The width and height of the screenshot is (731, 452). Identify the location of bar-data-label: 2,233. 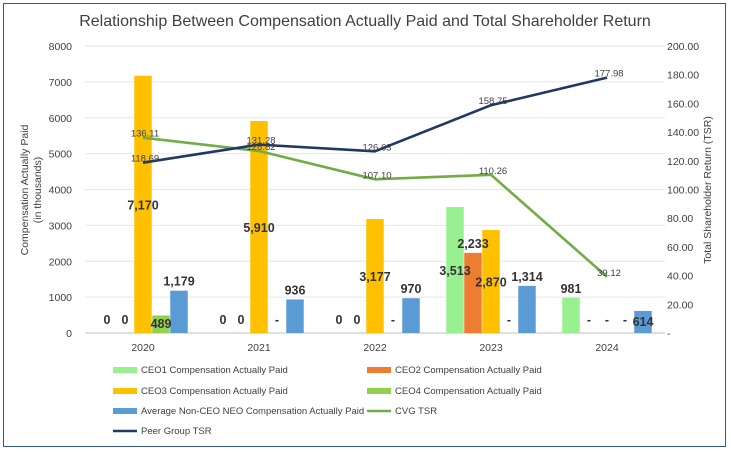
(472, 244).